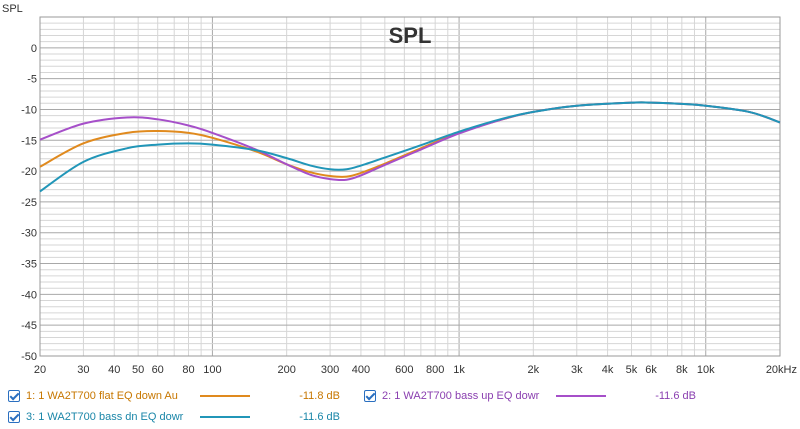 This screenshot has height=429, width=800. I want to click on x-tick-label: 100, so click(212, 370).